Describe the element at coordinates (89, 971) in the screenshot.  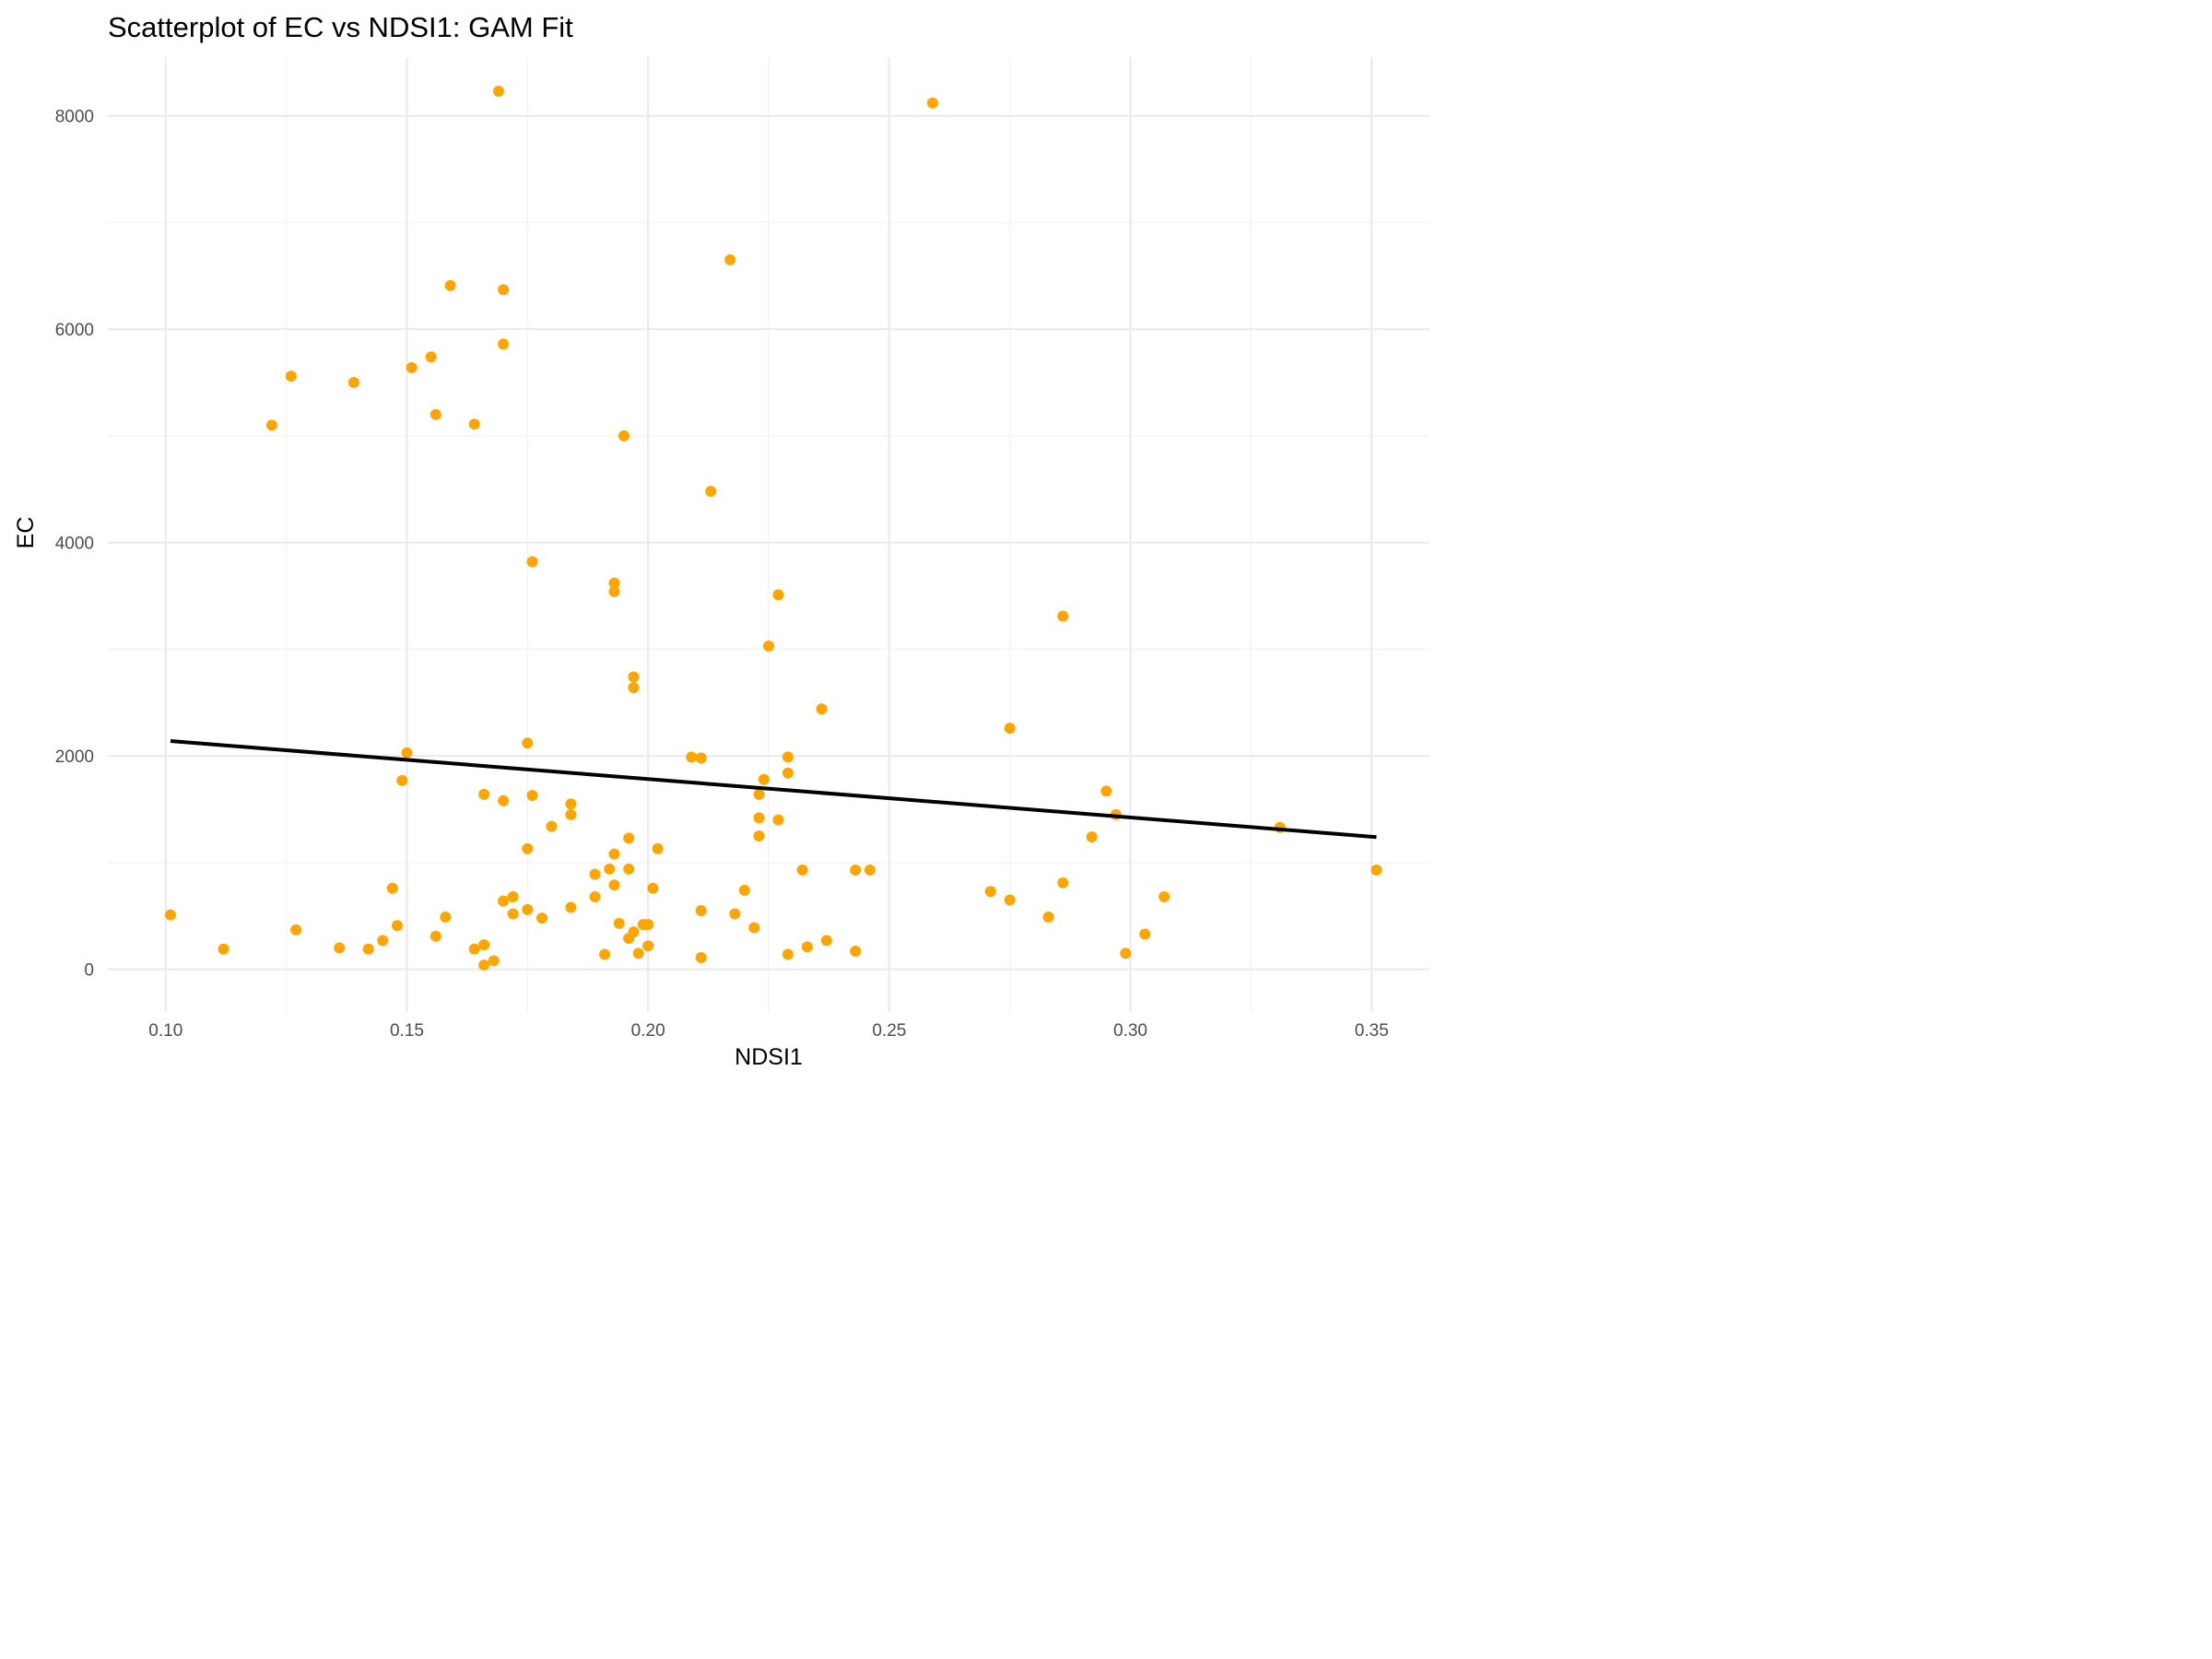
I see `y-tick-label: 0` at that location.